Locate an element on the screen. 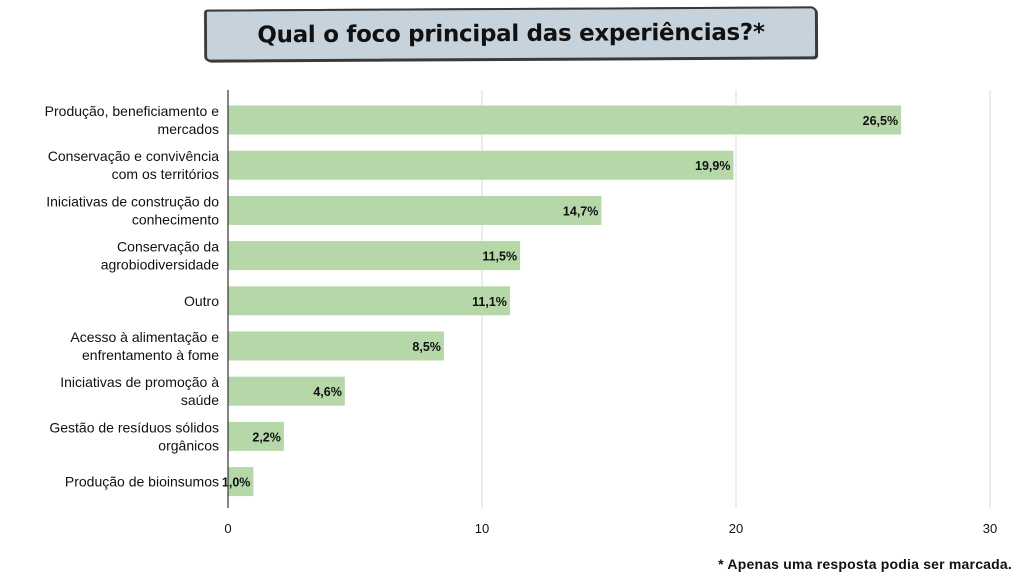  data-label: 14,7% is located at coordinates (580, 211).